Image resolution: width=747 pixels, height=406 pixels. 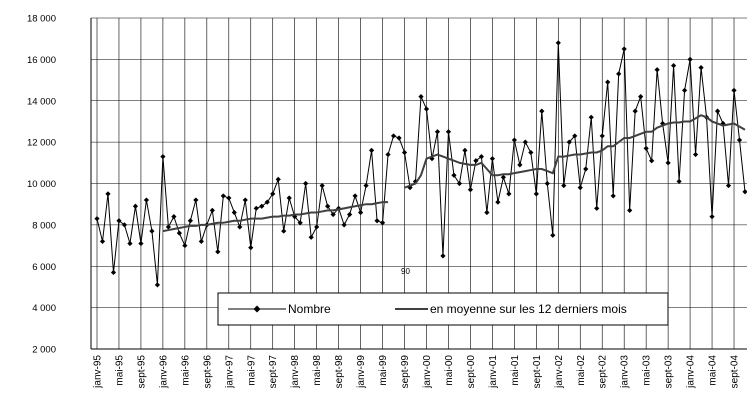 What do you see at coordinates (44, 267) in the screenshot?
I see `y-tick-label: 6 000` at bounding box center [44, 267].